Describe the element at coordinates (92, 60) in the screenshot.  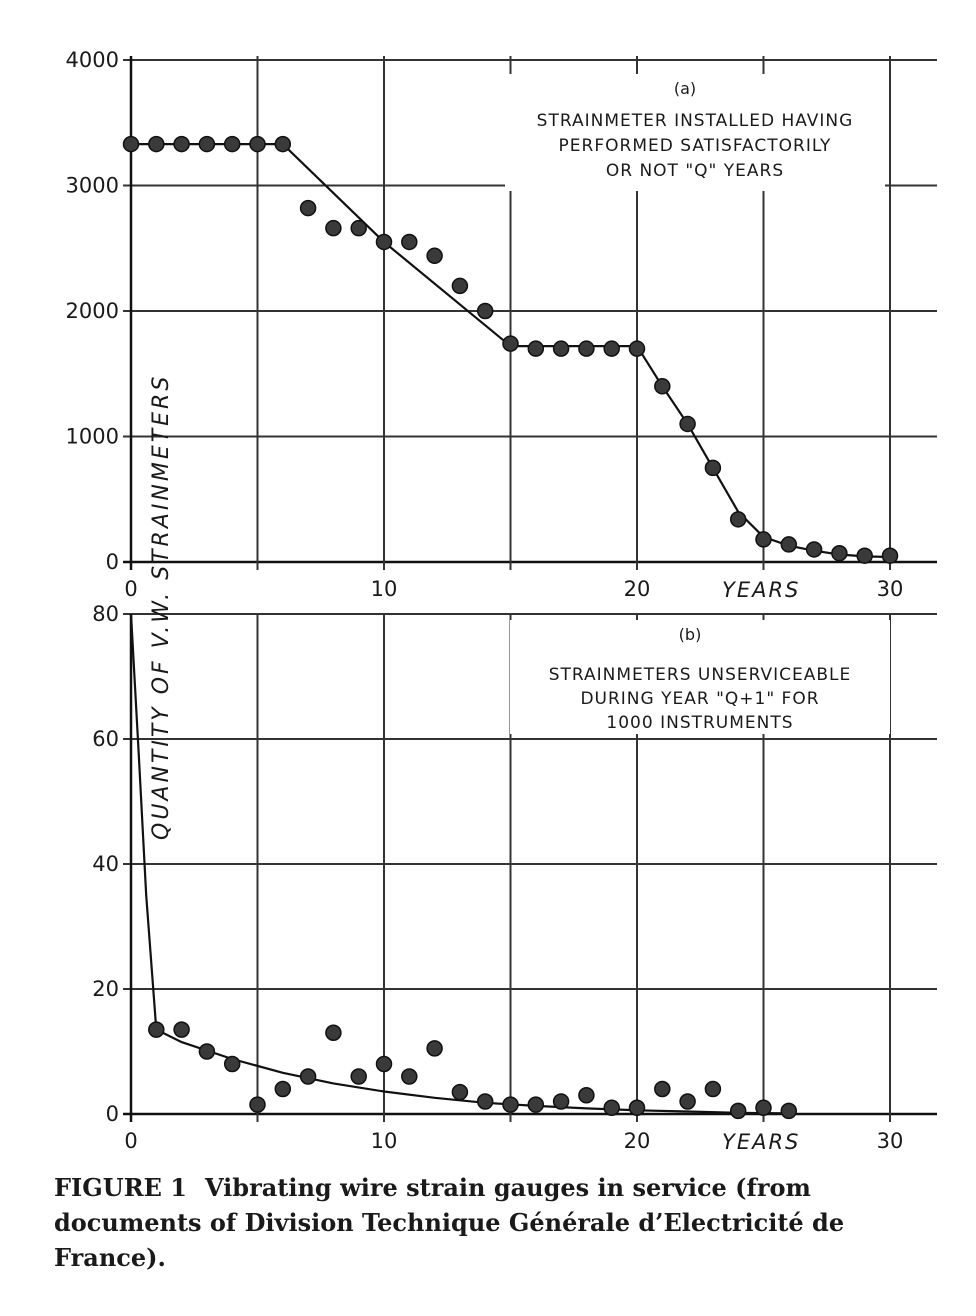
I see `y-tick-label: 4000` at that location.